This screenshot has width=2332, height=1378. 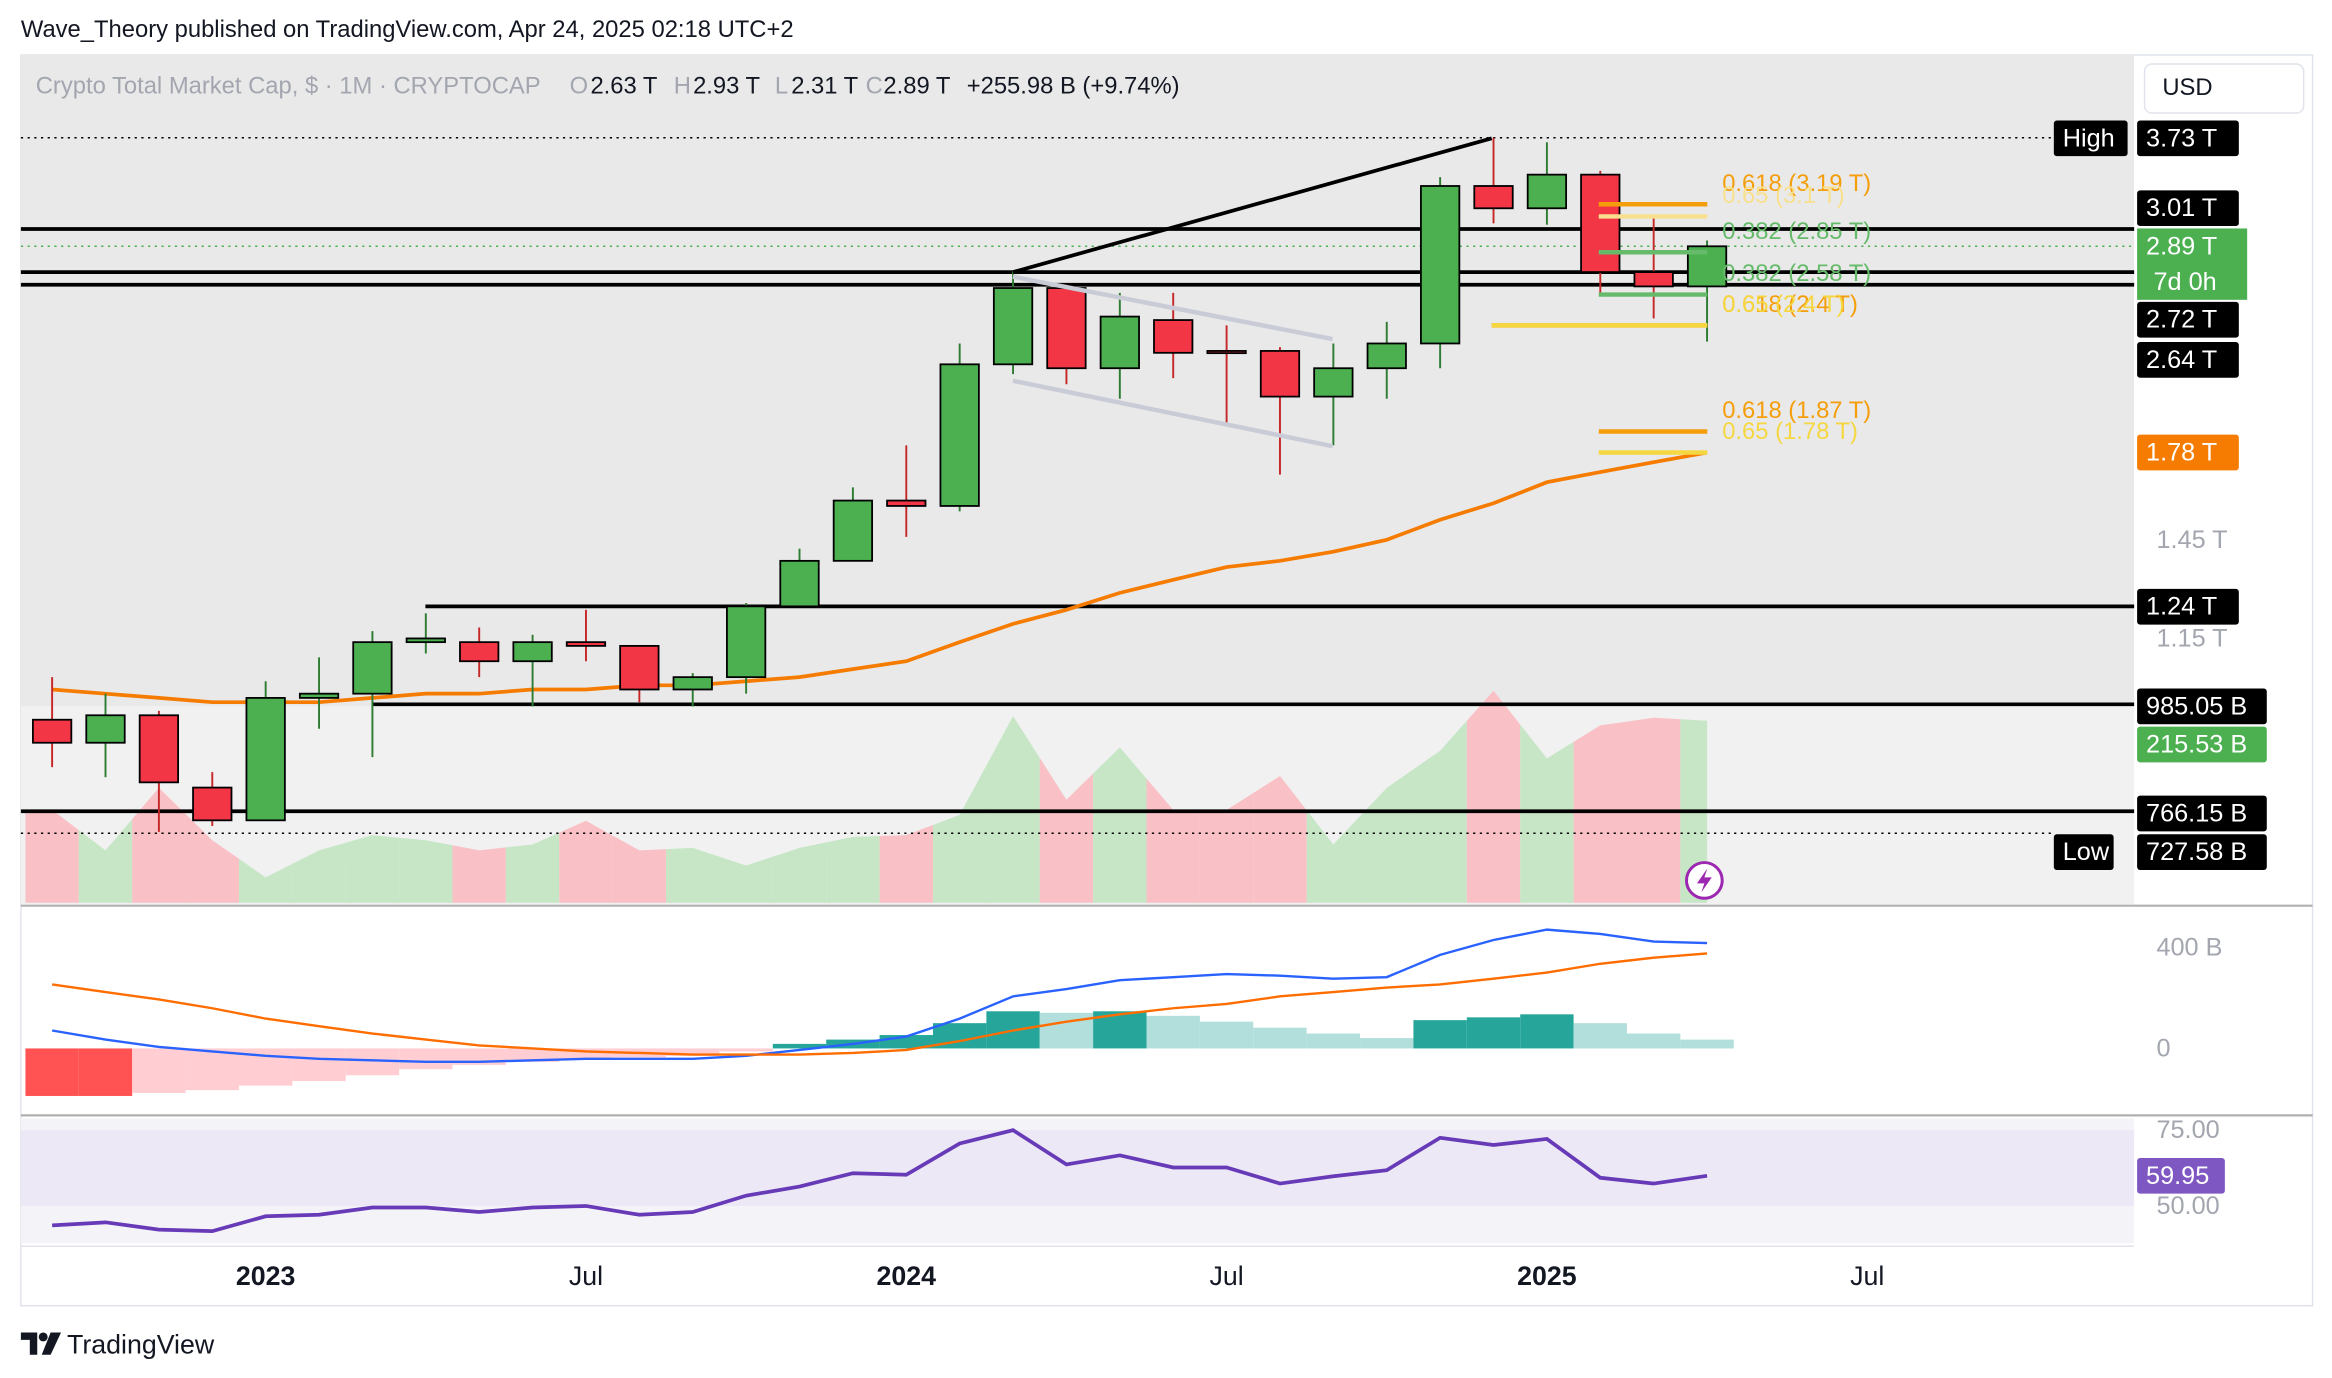 What do you see at coordinates (1790, 304) in the screenshot?
I see `fib-label: 0.618 (2.4 T)` at bounding box center [1790, 304].